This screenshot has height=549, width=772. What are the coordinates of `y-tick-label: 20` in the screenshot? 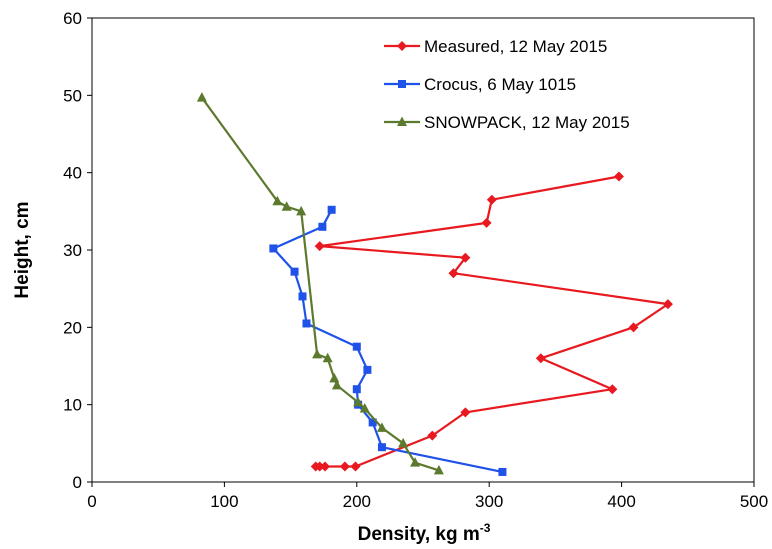 It's located at (72, 327).